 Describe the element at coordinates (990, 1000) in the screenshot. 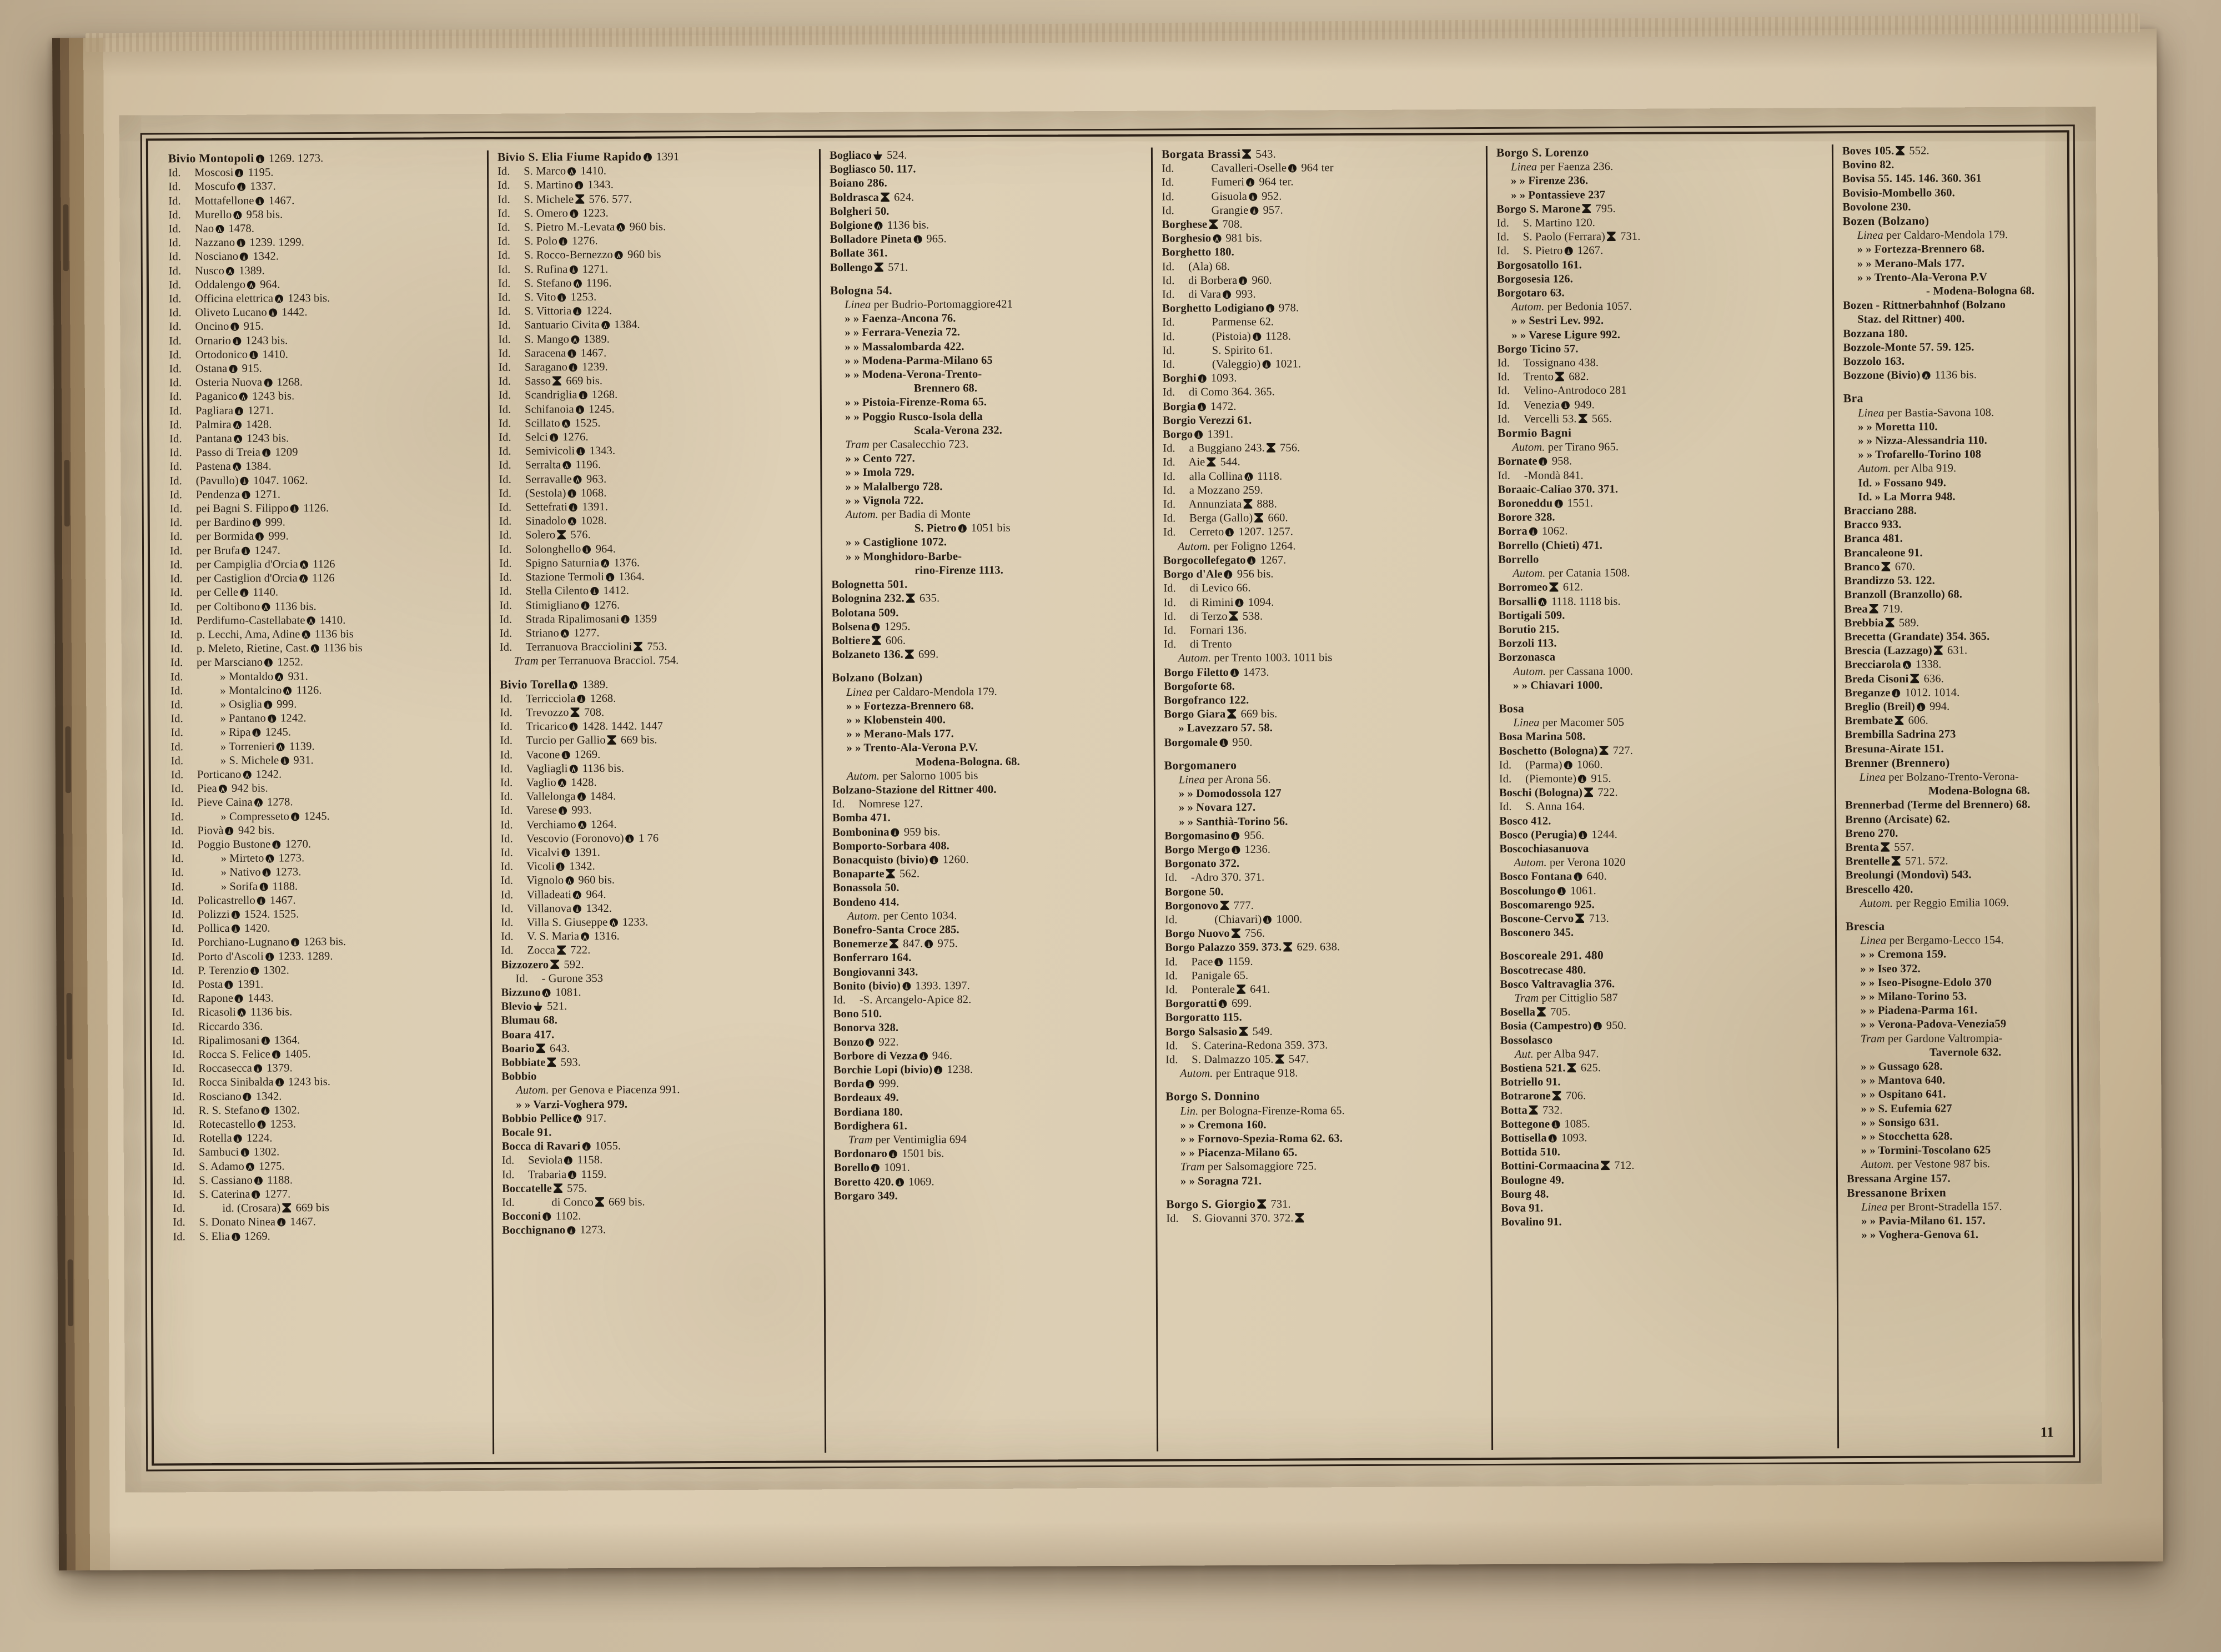

I see `index-entry: Id. -S. Arcangelo-Apice 82.` at that location.